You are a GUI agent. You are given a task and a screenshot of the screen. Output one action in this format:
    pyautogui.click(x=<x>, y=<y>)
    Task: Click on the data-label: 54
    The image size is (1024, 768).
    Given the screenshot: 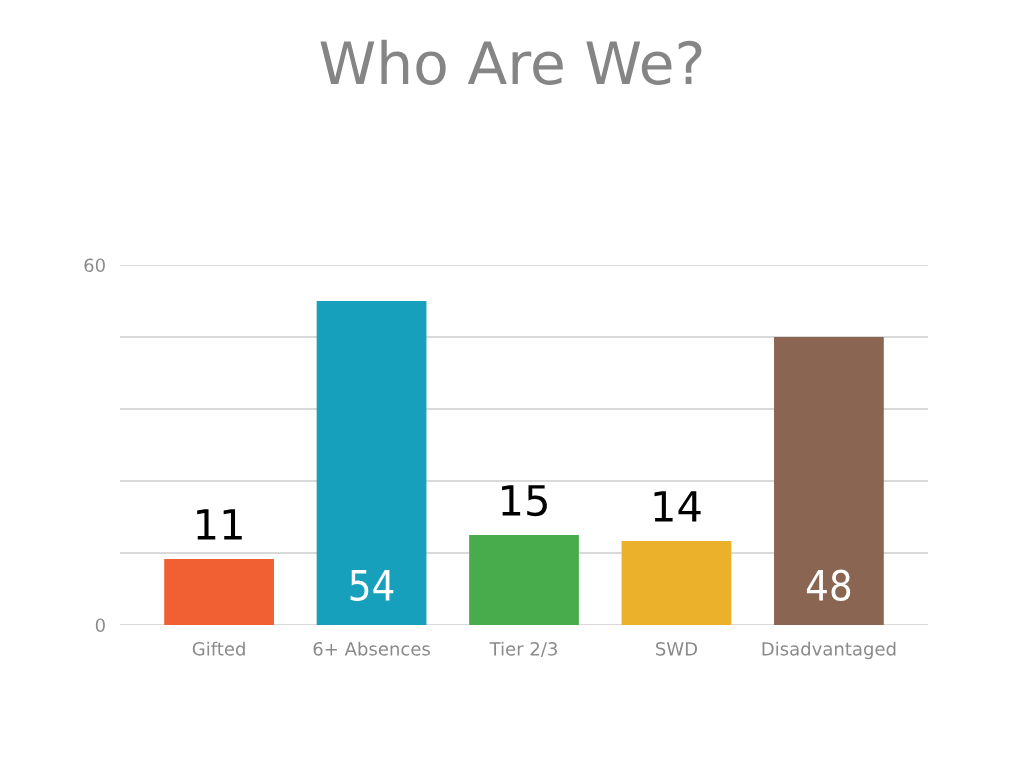 What is the action you would take?
    pyautogui.click(x=372, y=586)
    